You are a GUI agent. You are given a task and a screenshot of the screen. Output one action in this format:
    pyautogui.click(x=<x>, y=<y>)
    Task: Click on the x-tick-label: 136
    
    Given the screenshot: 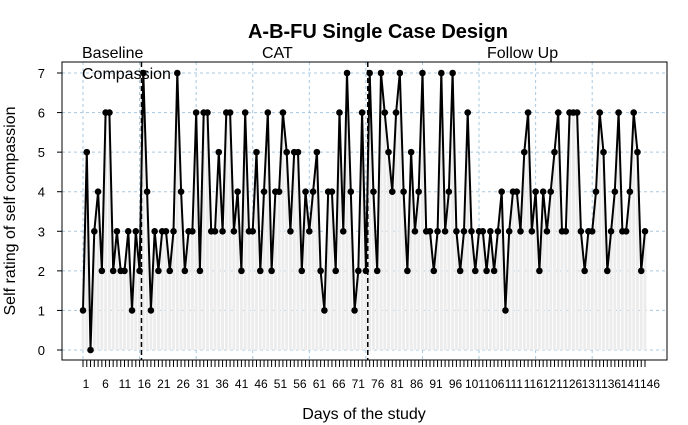 What is the action you would take?
    pyautogui.click(x=611, y=384)
    